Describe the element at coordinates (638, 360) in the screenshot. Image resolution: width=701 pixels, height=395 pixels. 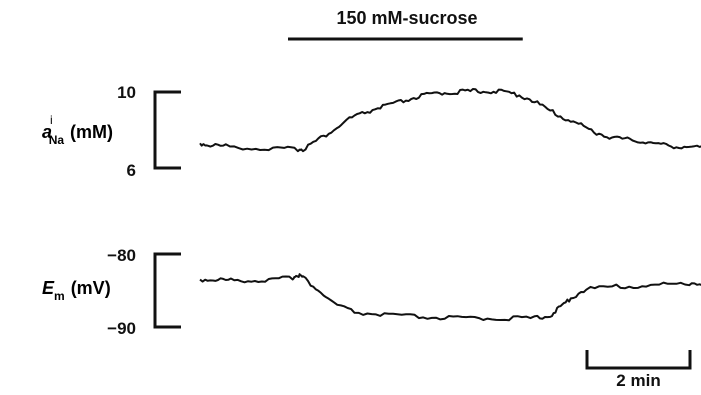
I see `time-scale-bar` at that location.